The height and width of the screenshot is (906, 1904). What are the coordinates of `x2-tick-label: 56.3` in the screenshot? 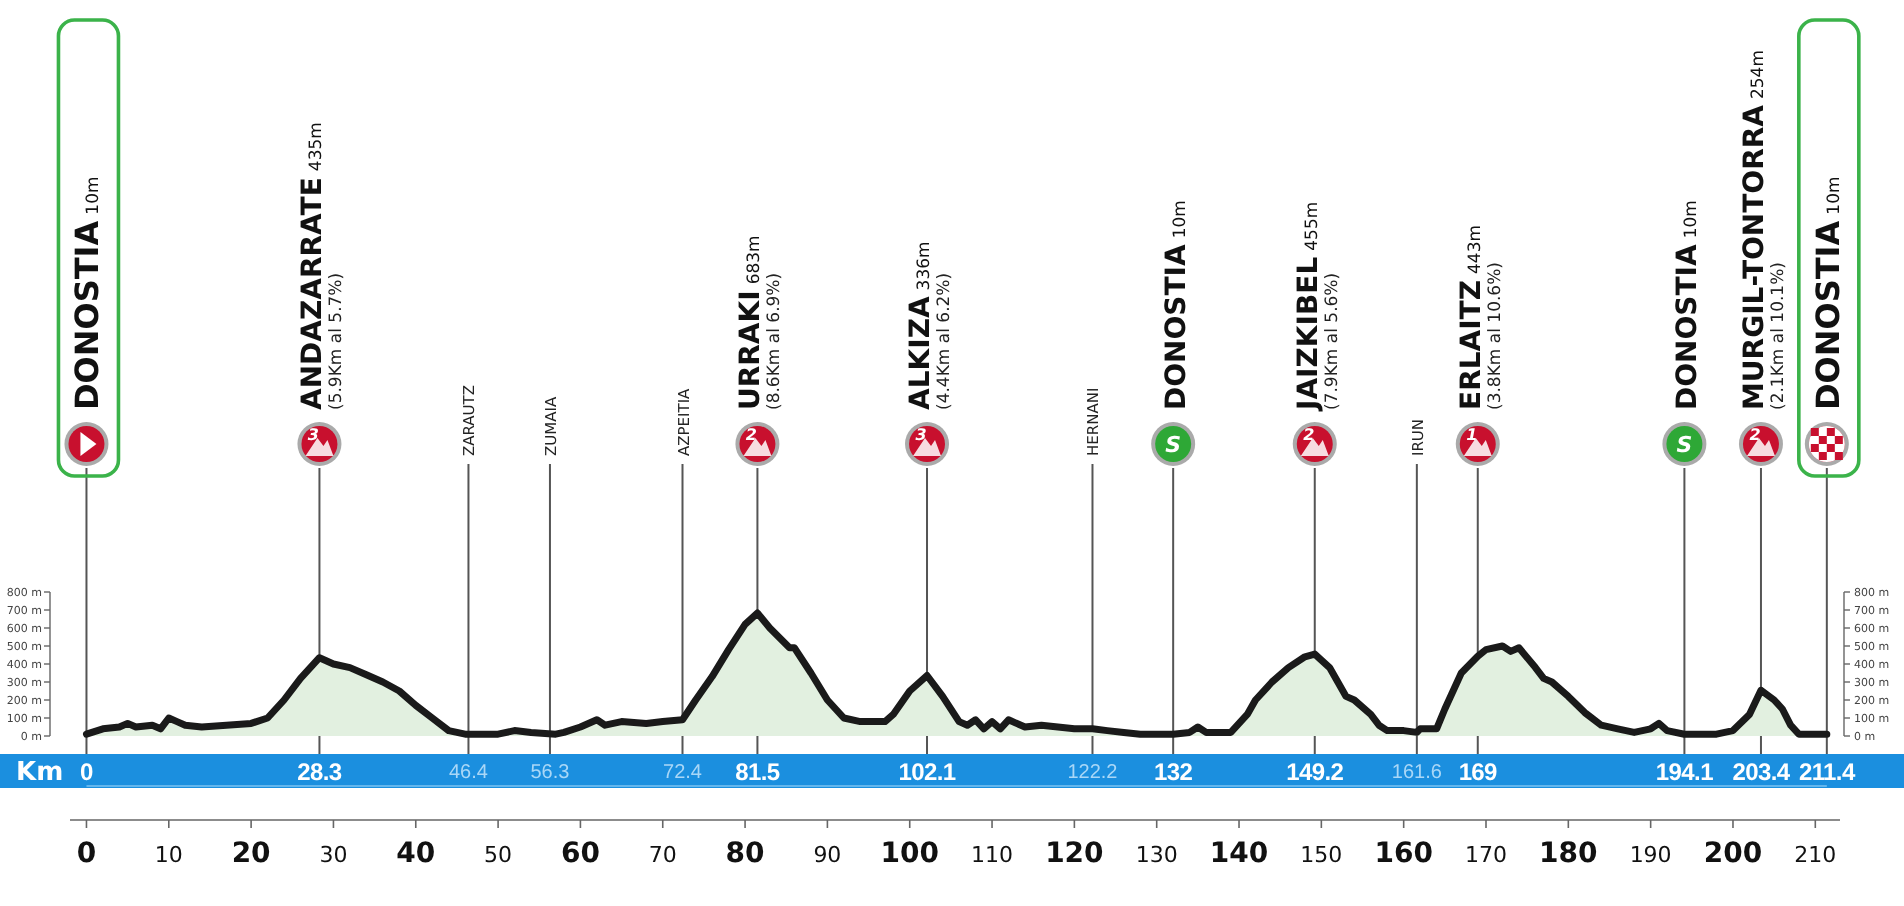 It's located at (550, 773).